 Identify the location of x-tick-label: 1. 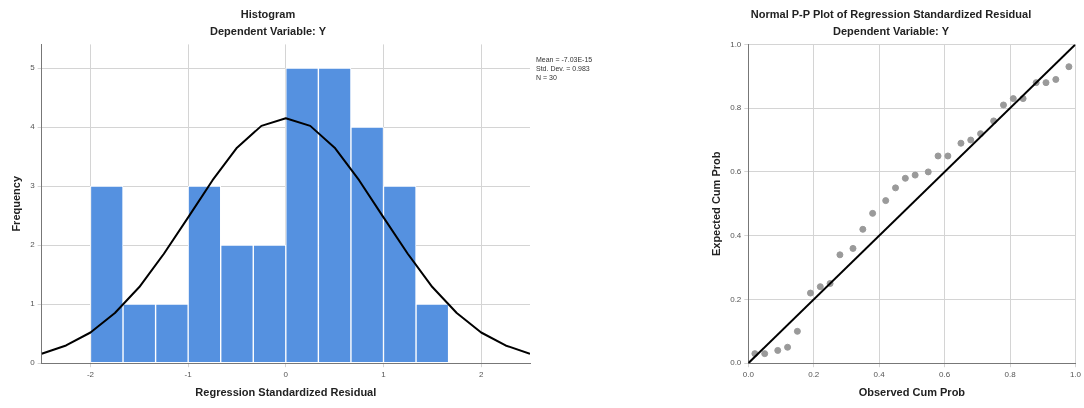
(384, 375).